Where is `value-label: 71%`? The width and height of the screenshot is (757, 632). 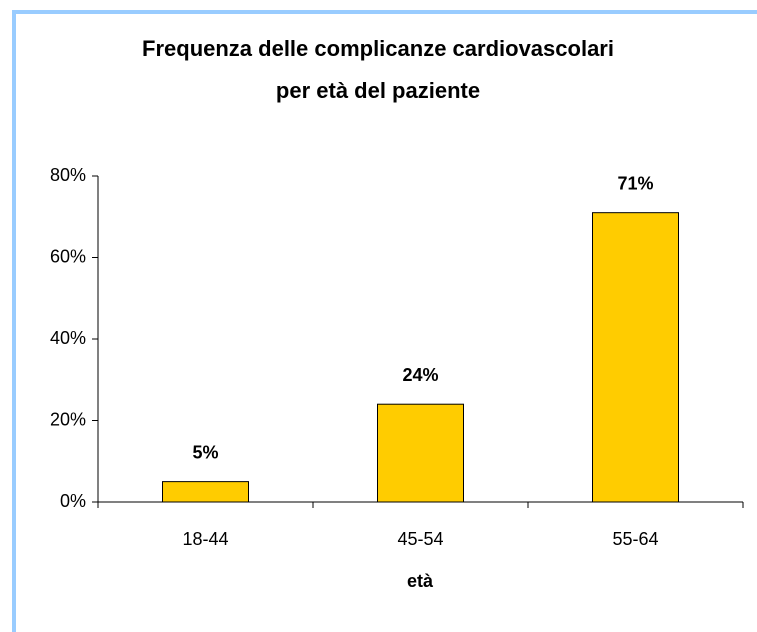 value-label: 71% is located at coordinates (635, 183).